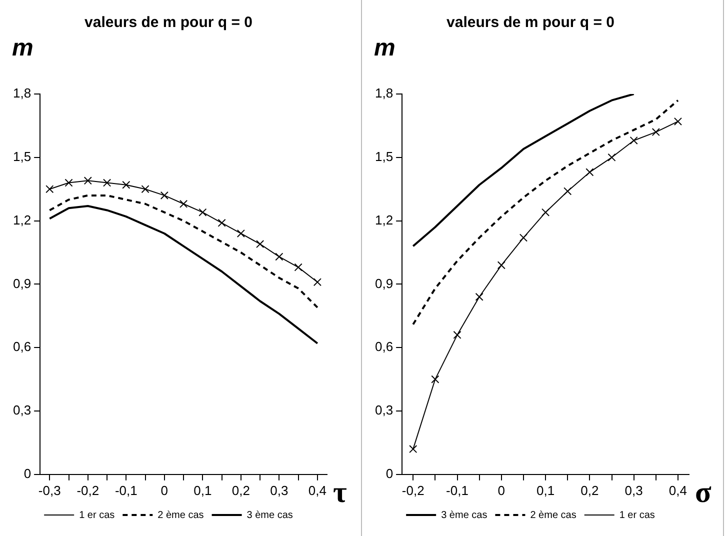  I want to click on x-tick-label: -0,3, so click(49, 490).